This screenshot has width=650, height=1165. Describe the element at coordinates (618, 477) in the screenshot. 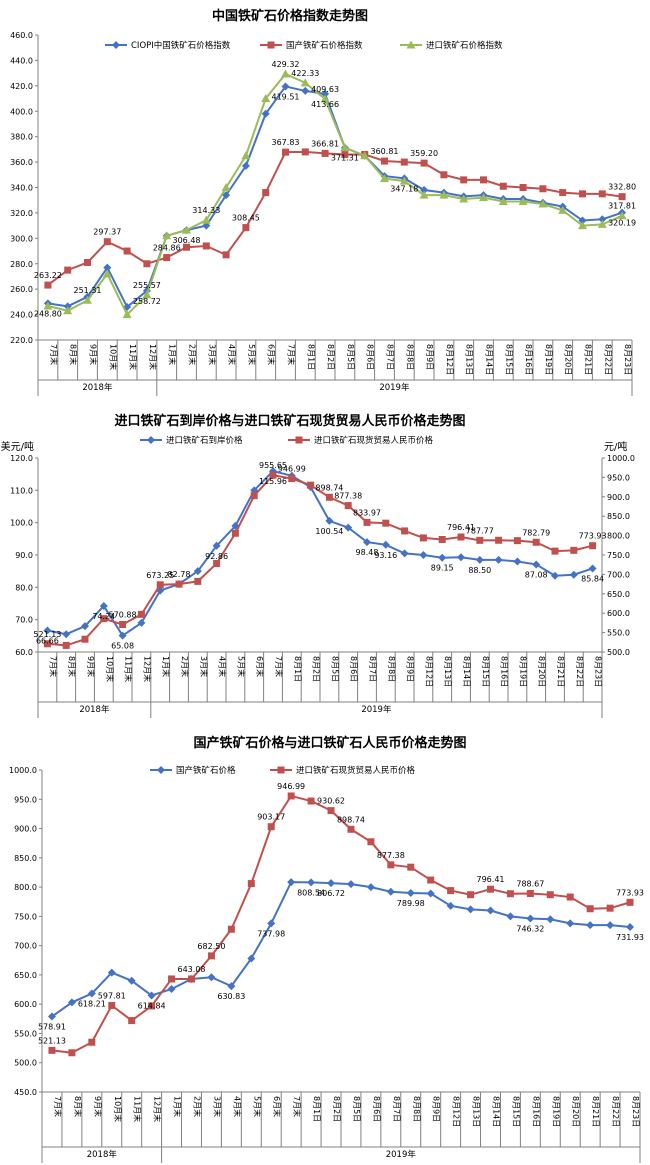

I see `y-tick-label-right: 950.0` at that location.